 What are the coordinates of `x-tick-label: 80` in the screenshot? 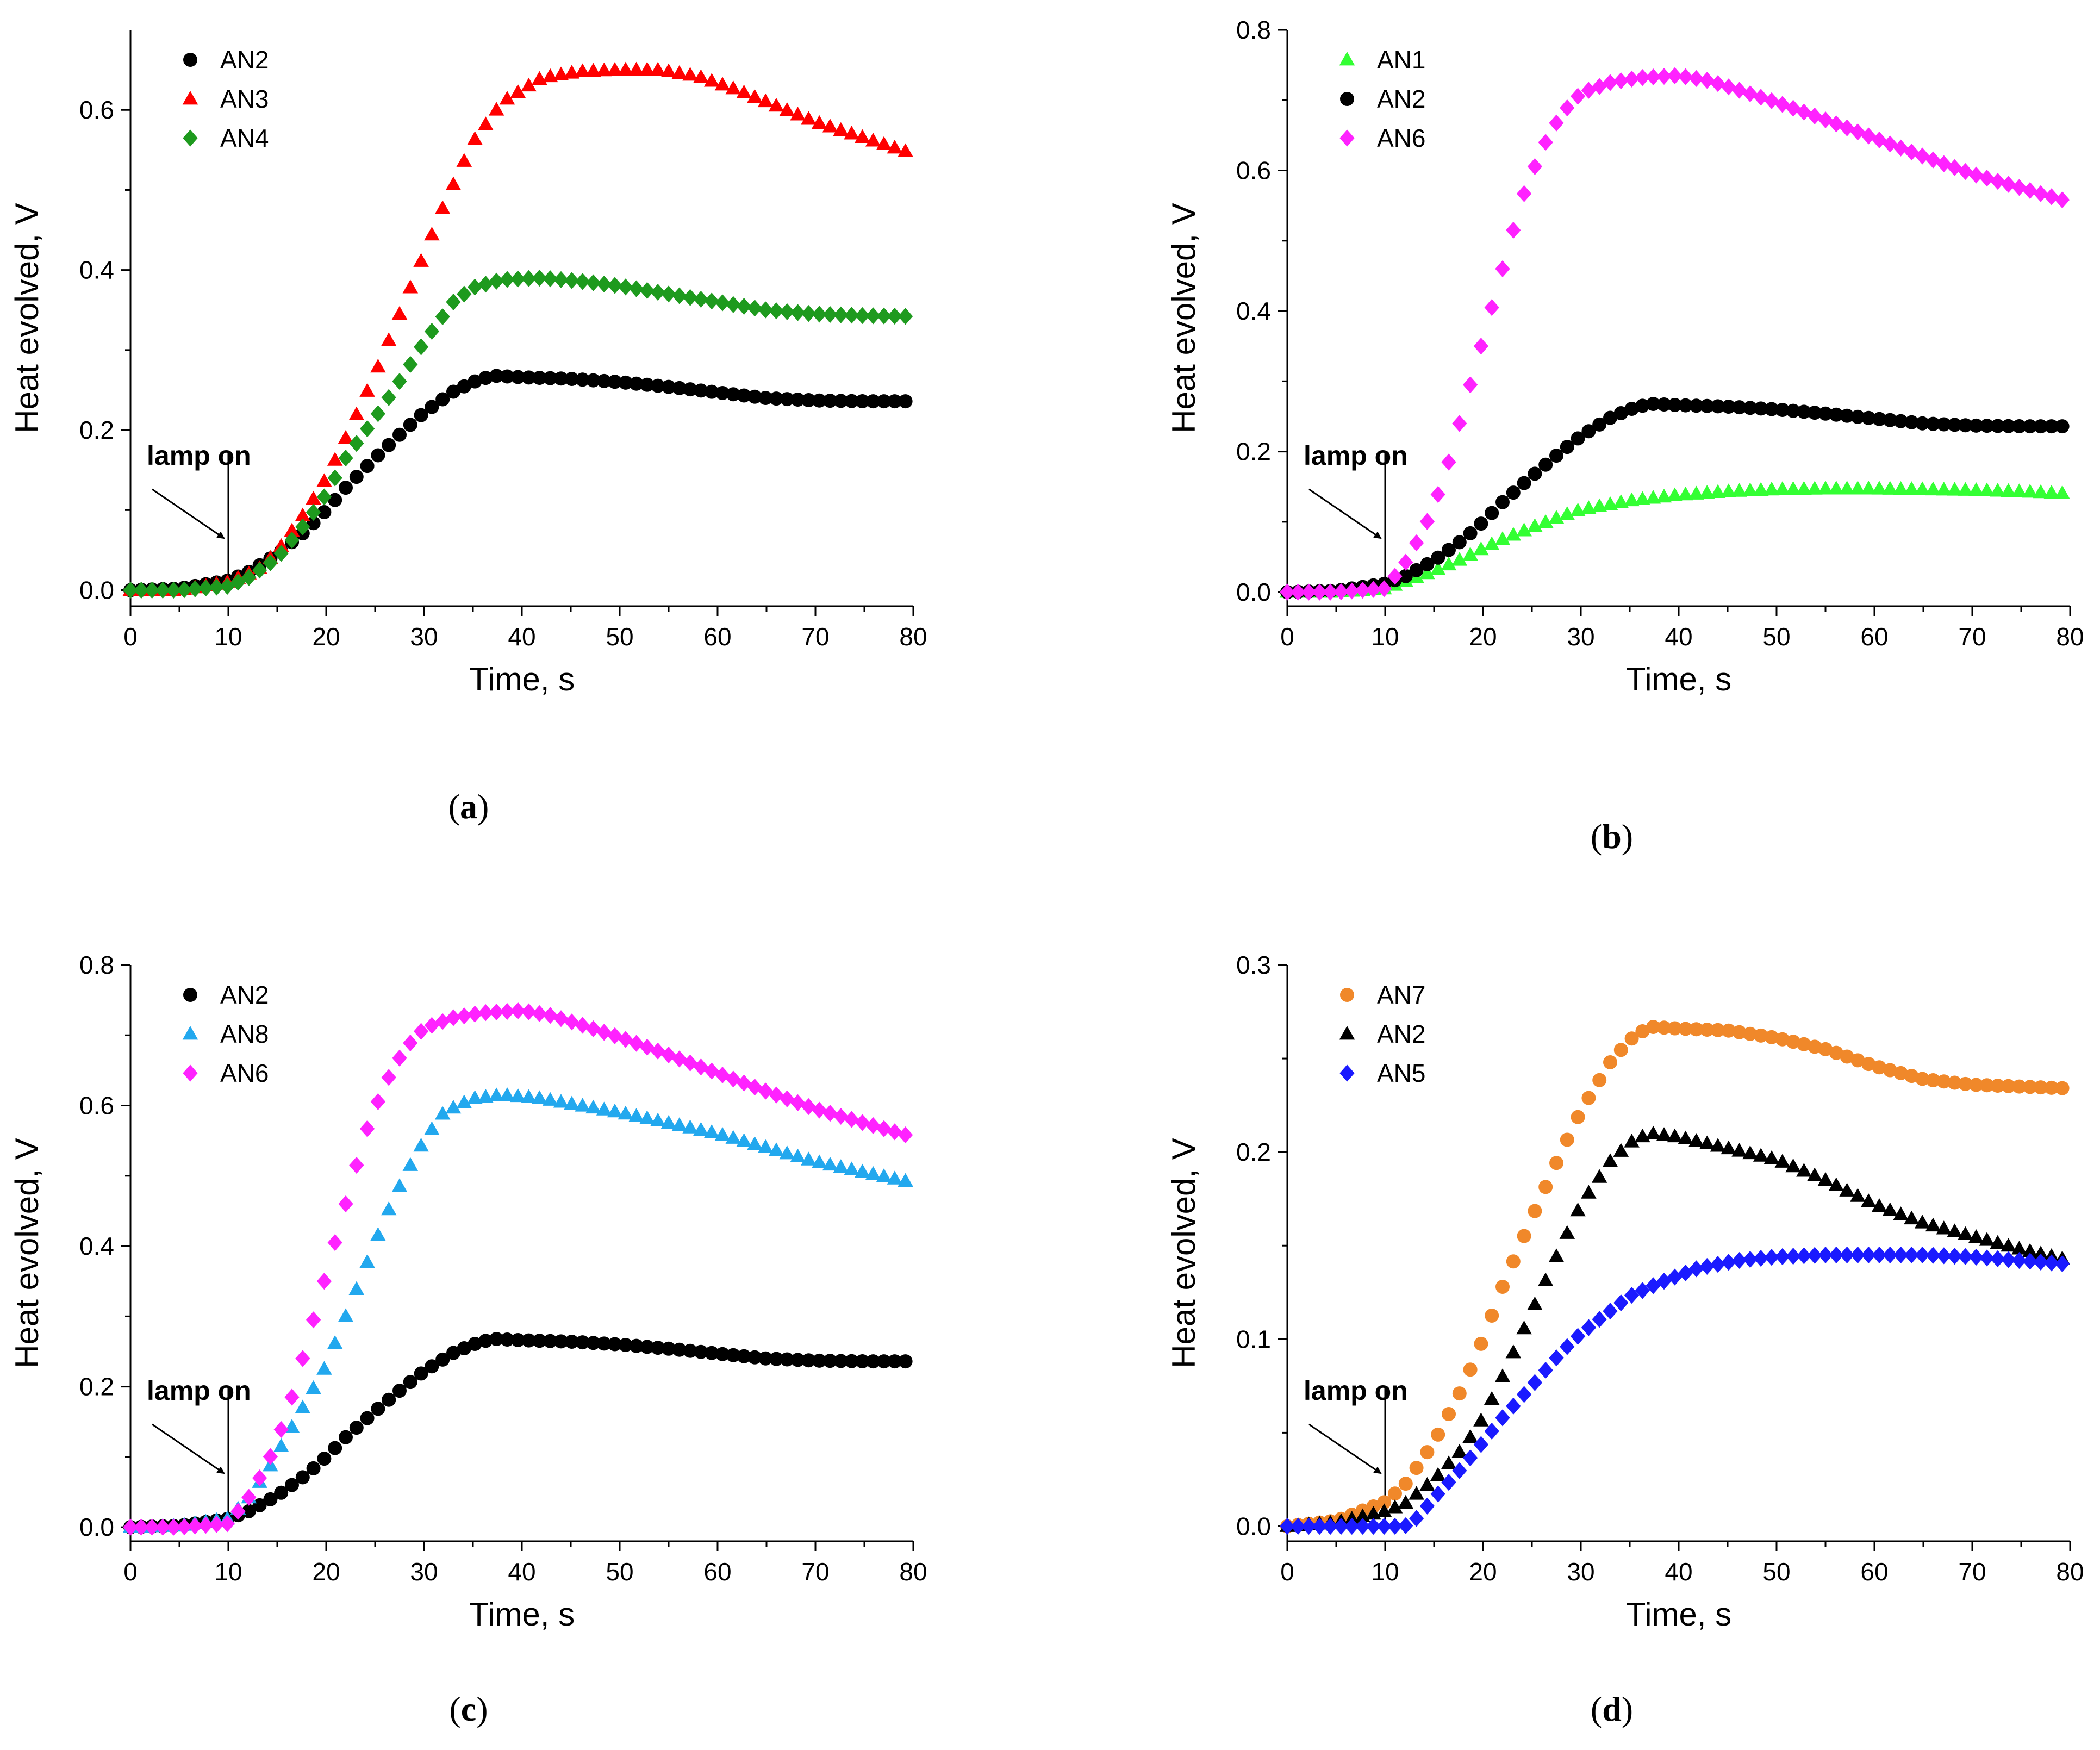 It's located at (2070, 1572).